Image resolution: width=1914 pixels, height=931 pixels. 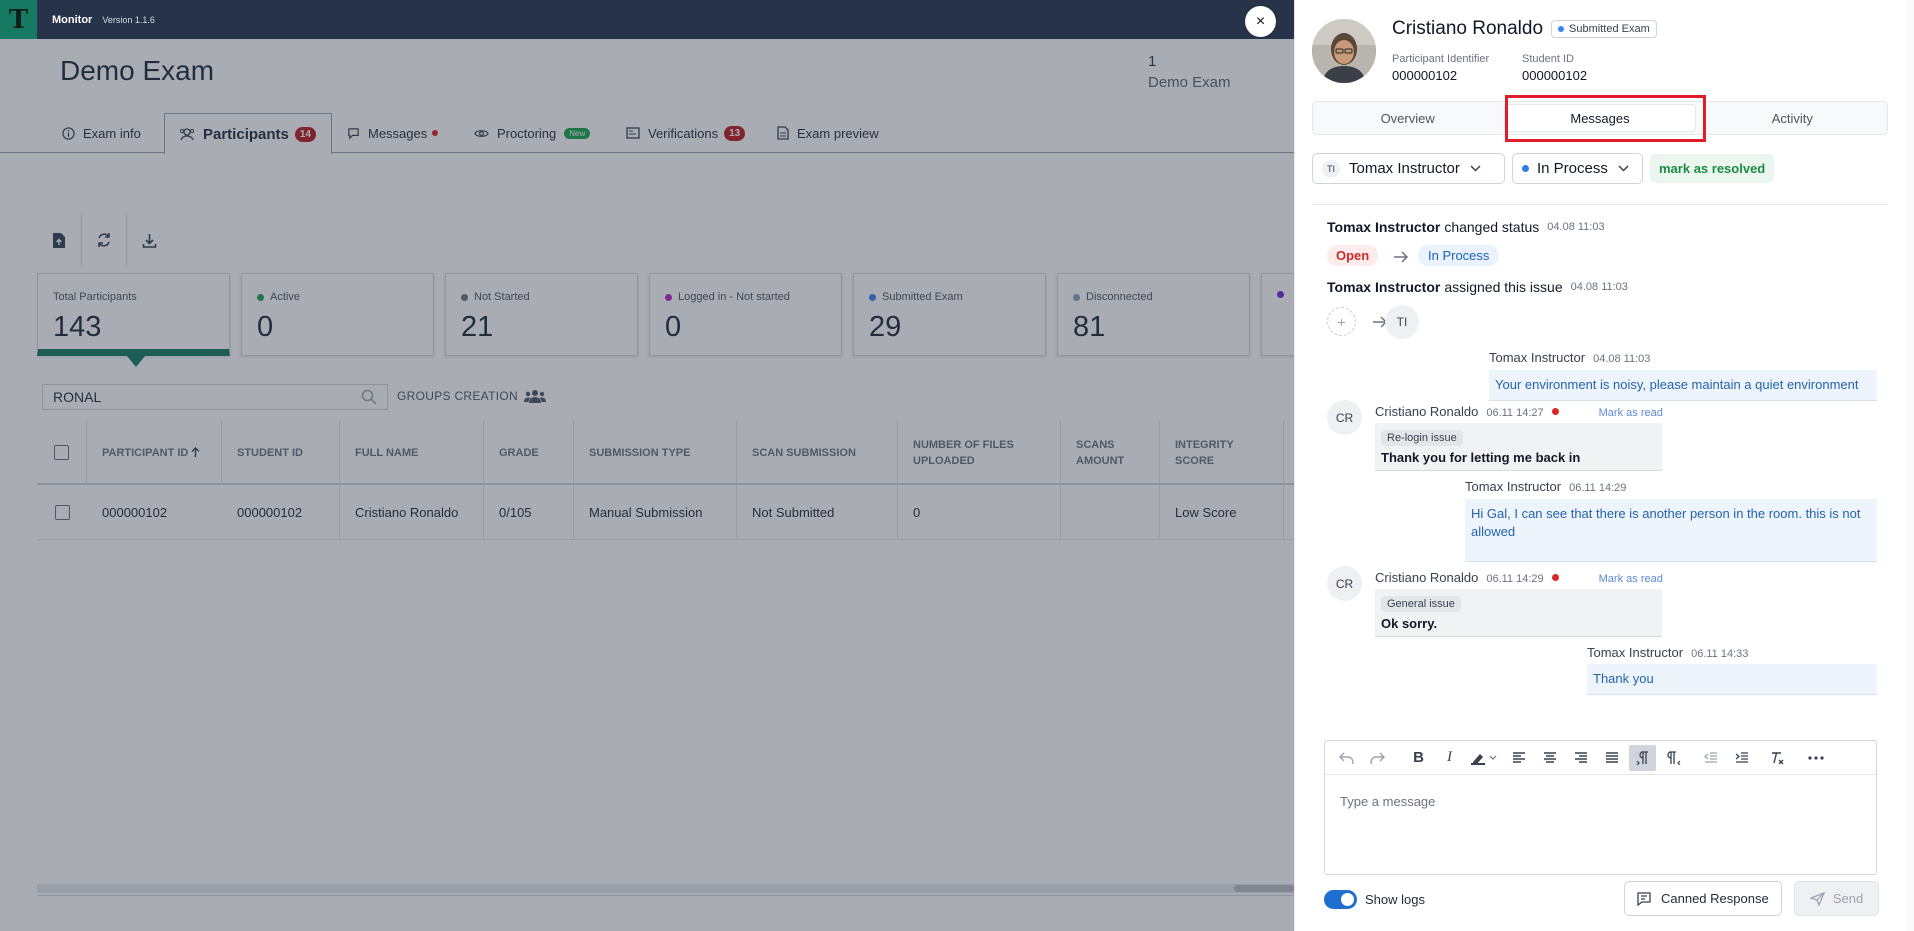 What do you see at coordinates (963, 452) in the screenshot?
I see `column-header: NUMBER OF FILES UPLOADED` at bounding box center [963, 452].